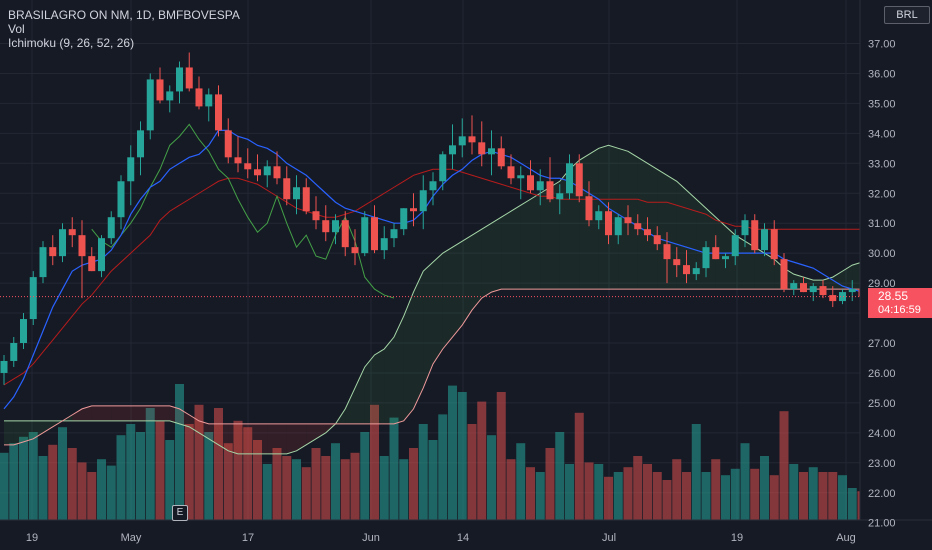 The image size is (932, 550). Describe the element at coordinates (124, 15) in the screenshot. I see `symbol-title: BRASILAGRO ON NM, 1D, BMFBOVESPA` at that location.